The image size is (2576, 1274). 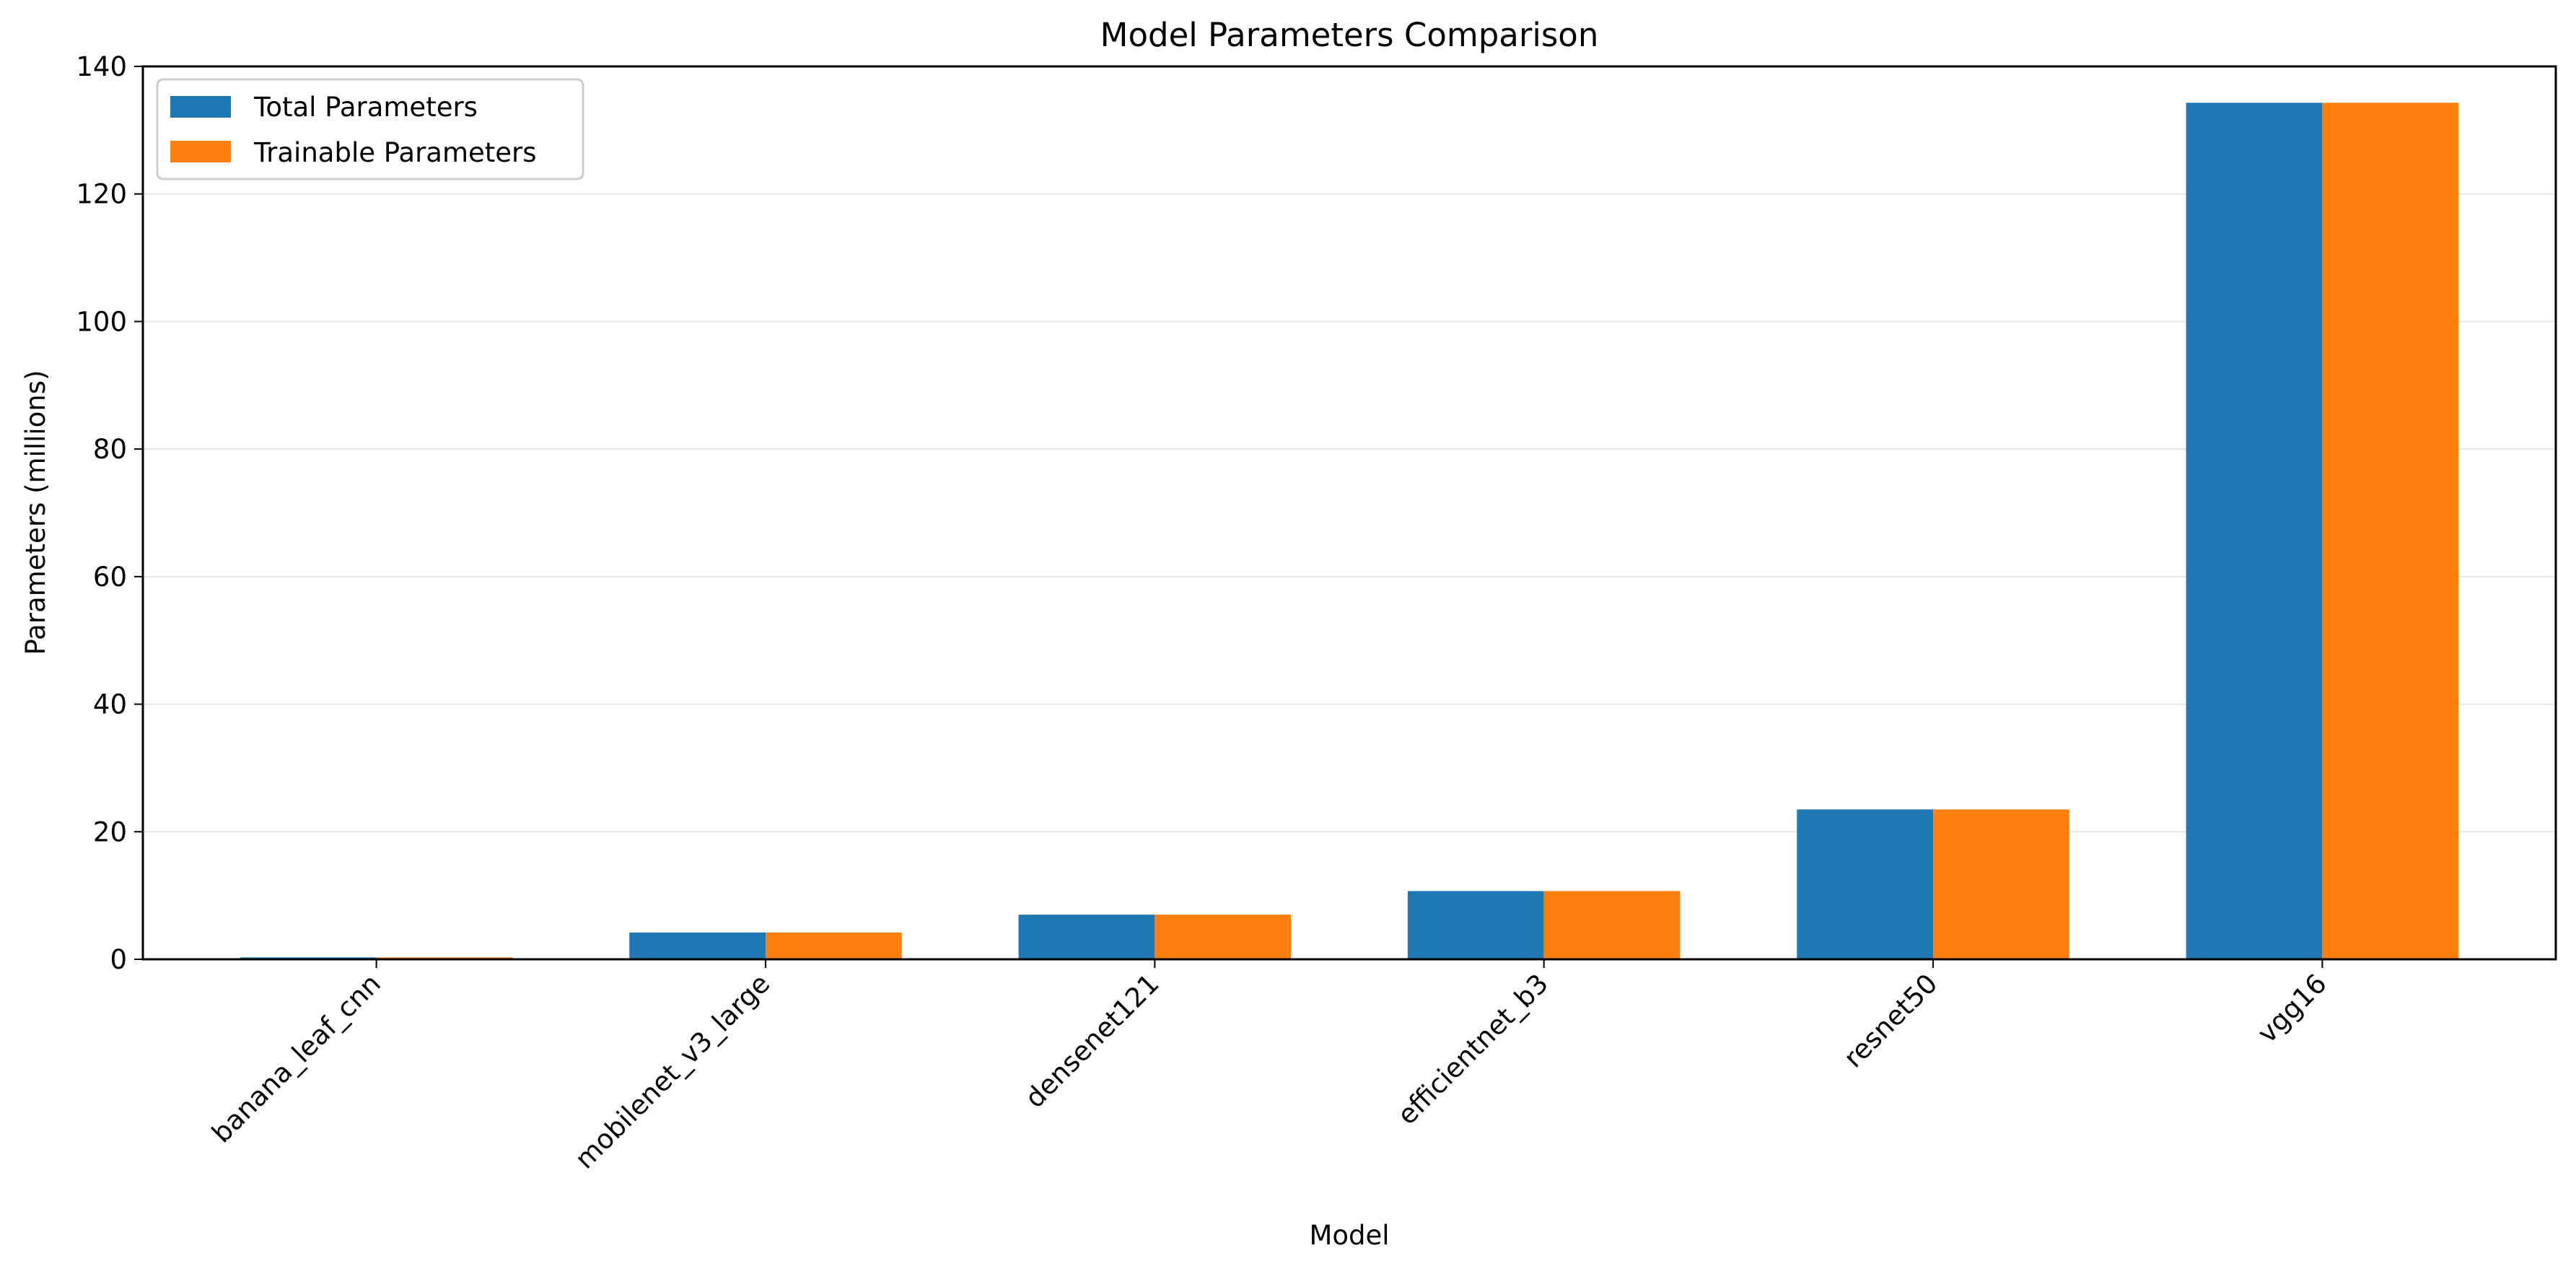 What do you see at coordinates (109, 513) in the screenshot?
I see `y-axis: 0 20 40 60 80 100 120 140` at bounding box center [109, 513].